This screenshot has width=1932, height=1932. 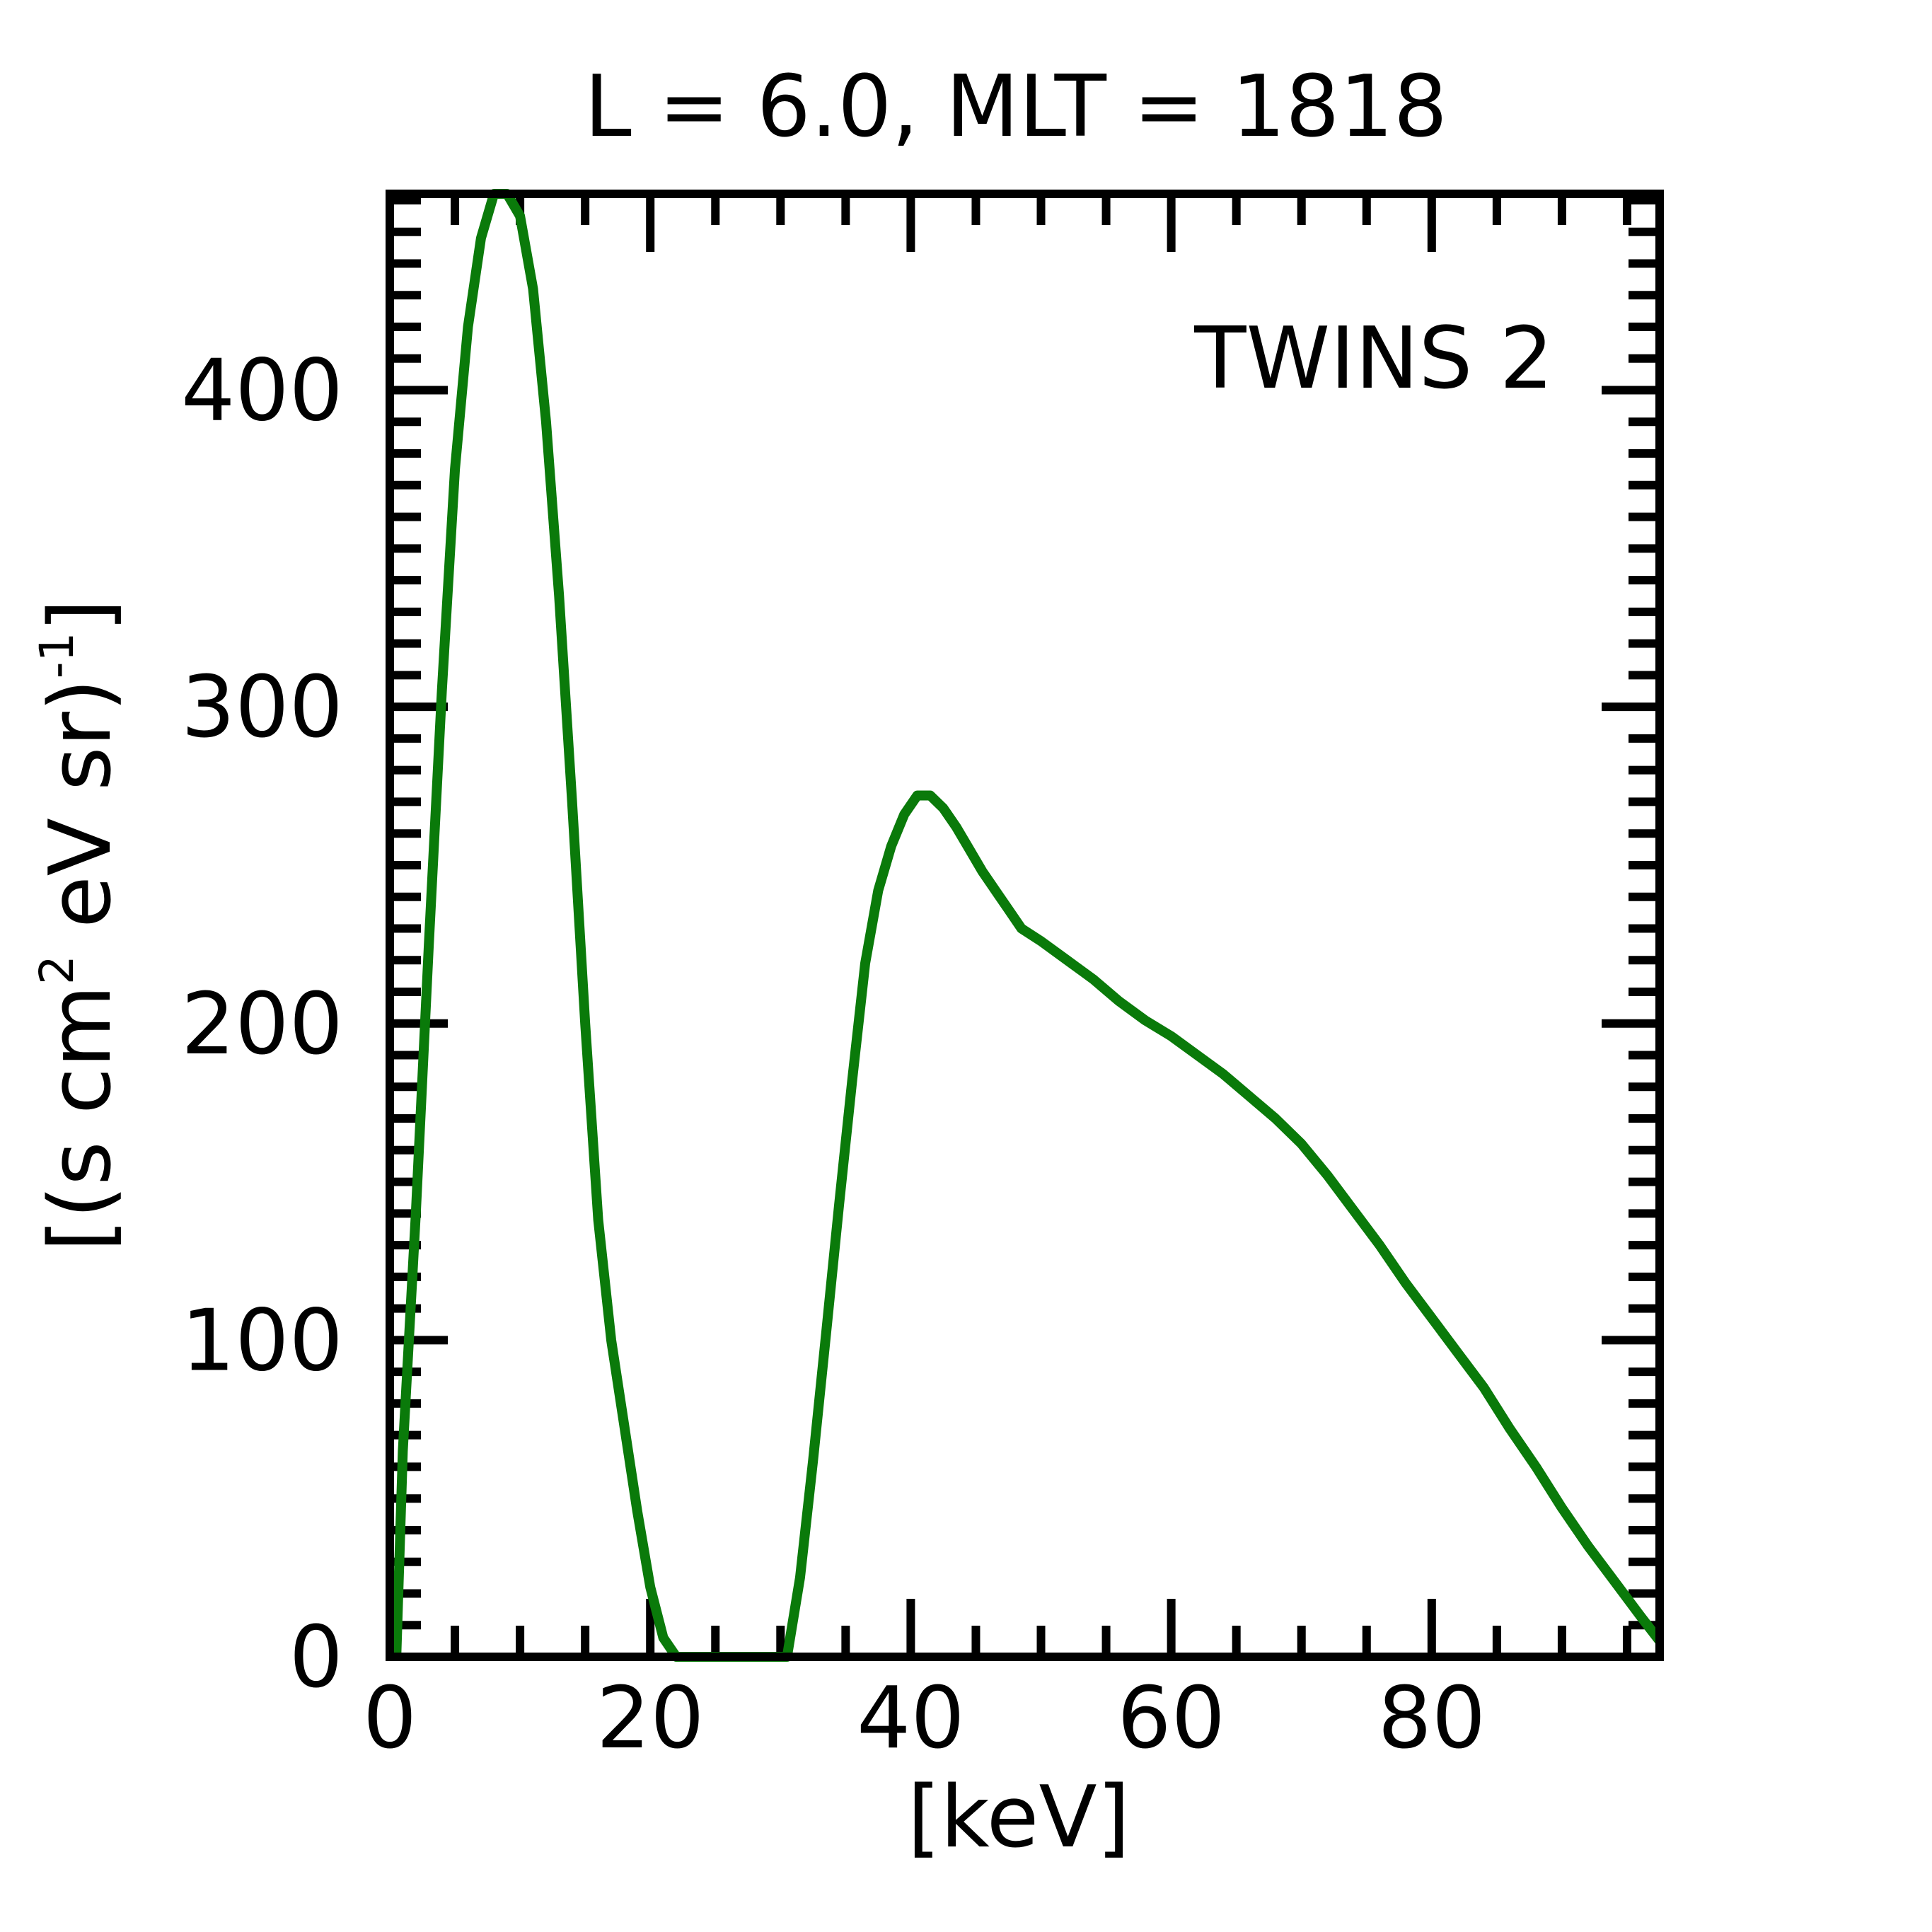 What do you see at coordinates (81, 615) in the screenshot?
I see `y-axis-label-close: ]` at bounding box center [81, 615].